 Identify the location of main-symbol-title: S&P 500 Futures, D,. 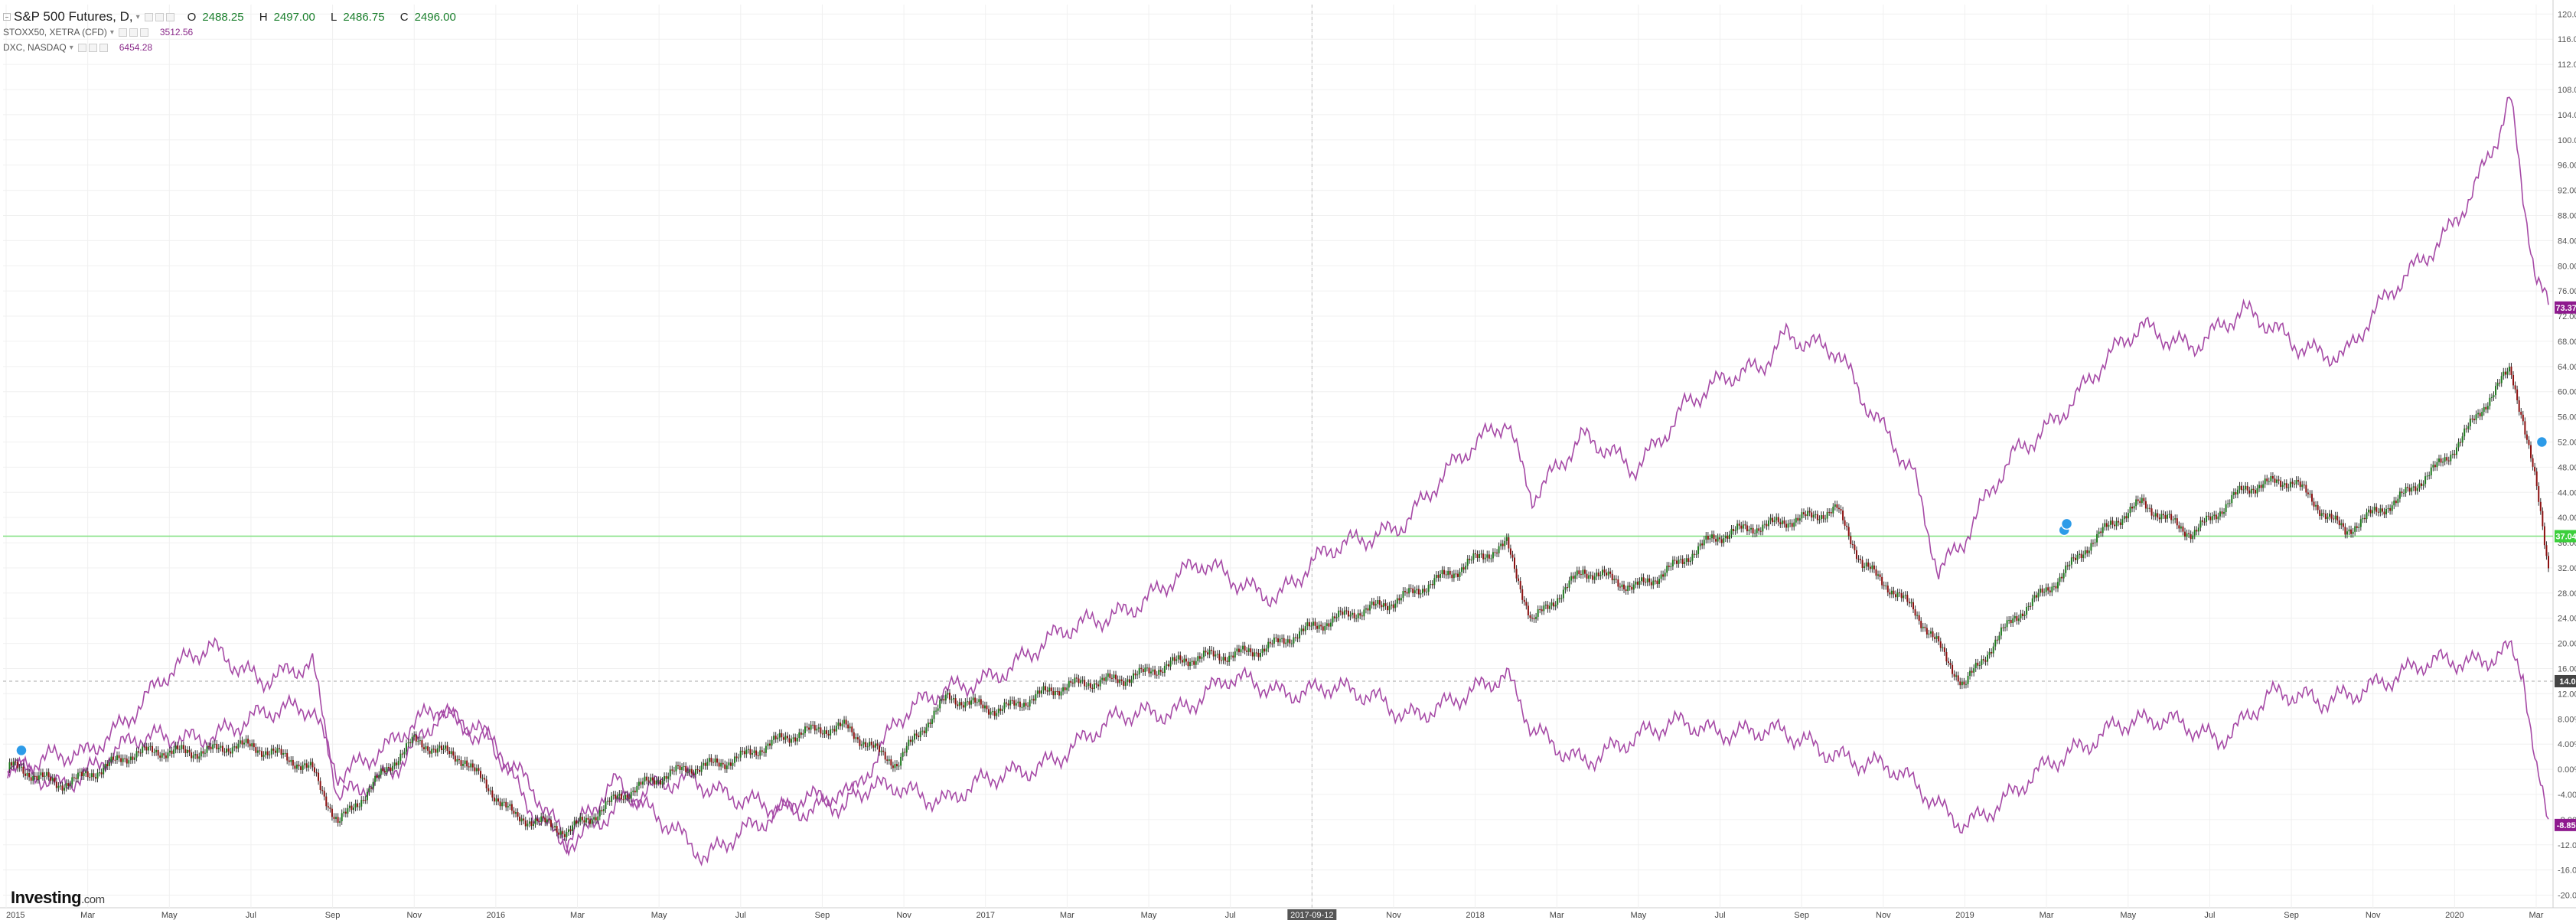
(73, 16).